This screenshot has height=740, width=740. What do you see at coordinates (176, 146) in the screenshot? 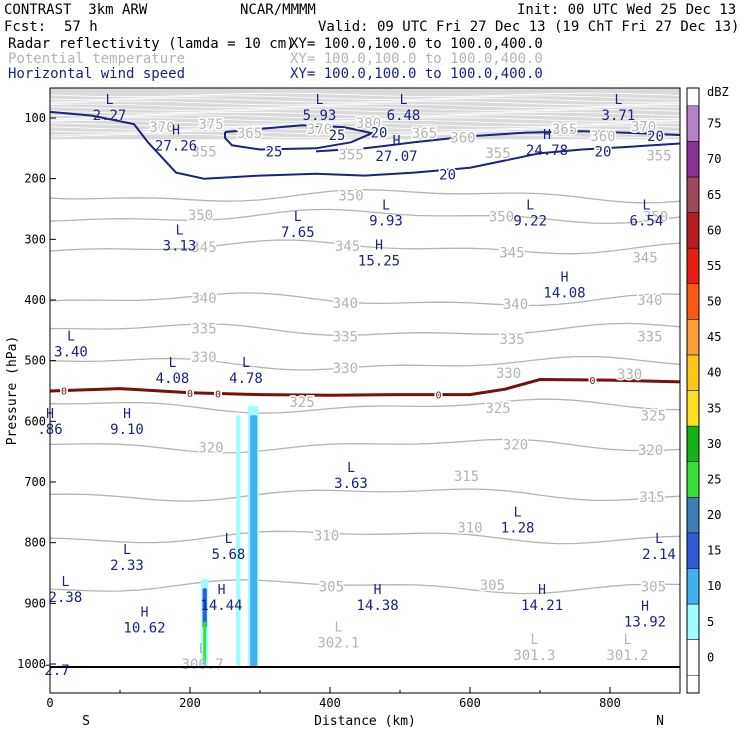
I see `extremum-value: 27.26` at bounding box center [176, 146].